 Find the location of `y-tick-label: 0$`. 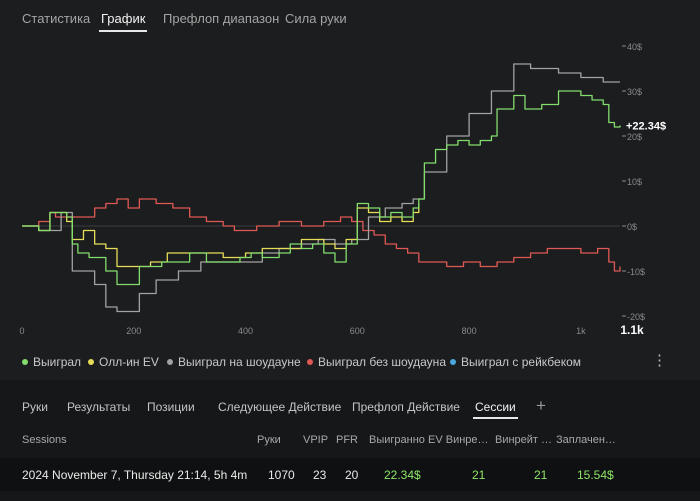

y-tick-label: 0$ is located at coordinates (632, 227).